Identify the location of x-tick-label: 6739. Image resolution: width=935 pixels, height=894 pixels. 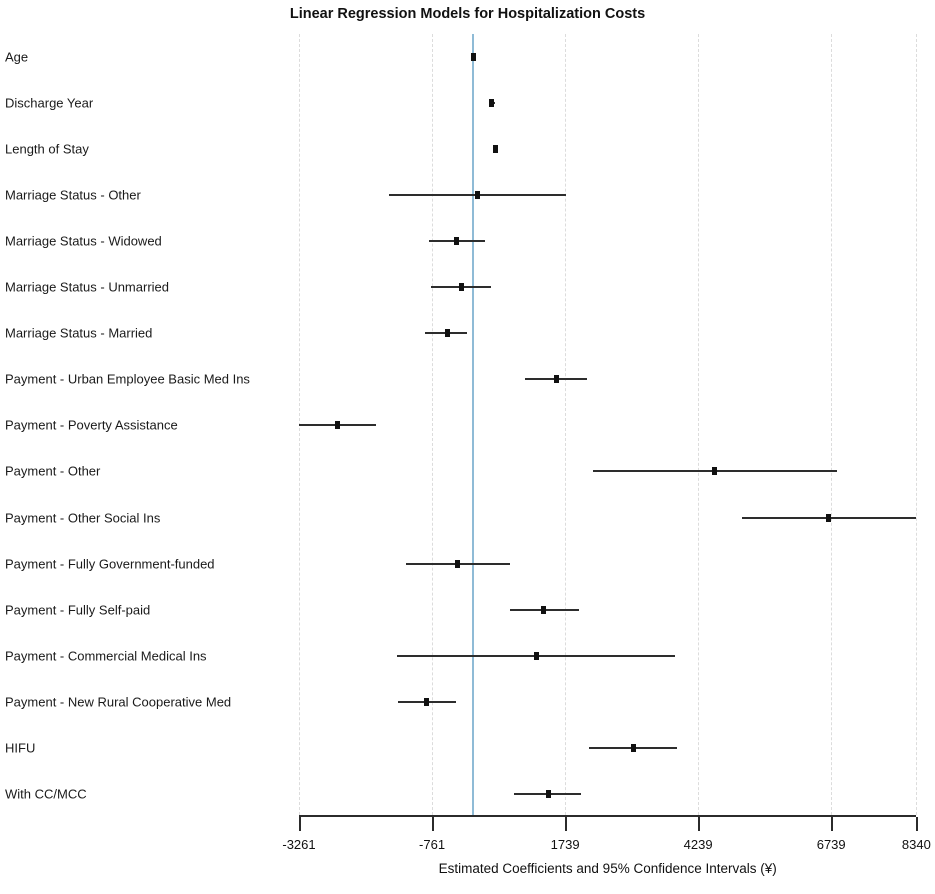
(831, 844).